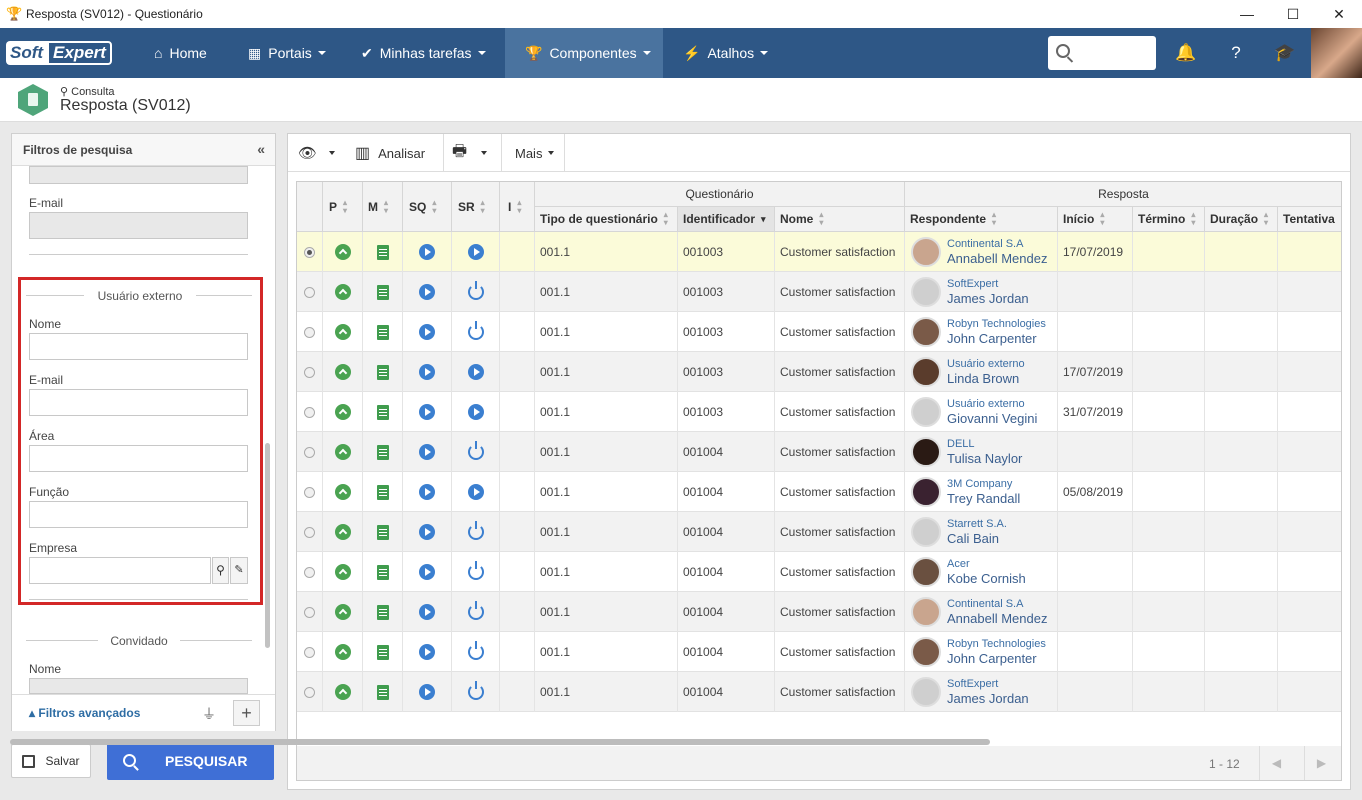 Image resolution: width=1362 pixels, height=800 pixels. What do you see at coordinates (981, 292) in the screenshot?
I see `cell-respondente: SoftExpert James Jordan` at bounding box center [981, 292].